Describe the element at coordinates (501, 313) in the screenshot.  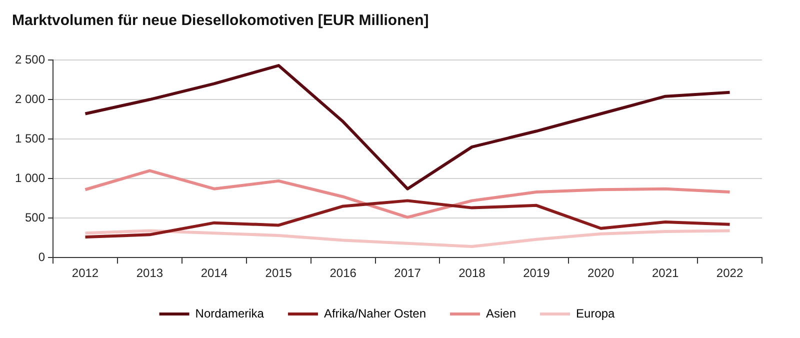
I see `legend-label: Asien` at that location.